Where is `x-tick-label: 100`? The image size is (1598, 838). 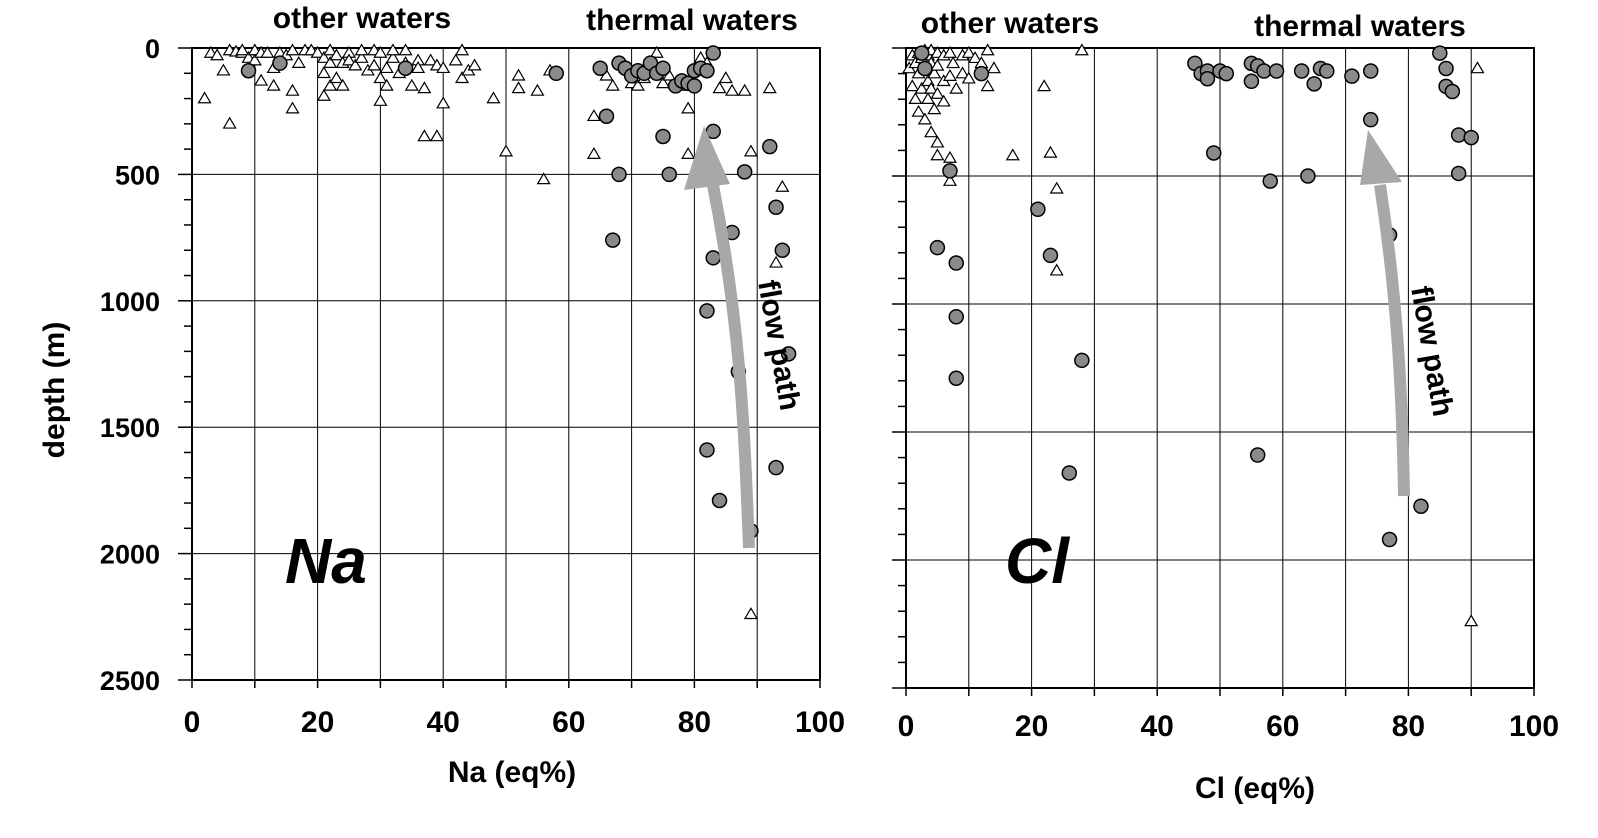 x-tick-label: 100 is located at coordinates (1534, 726).